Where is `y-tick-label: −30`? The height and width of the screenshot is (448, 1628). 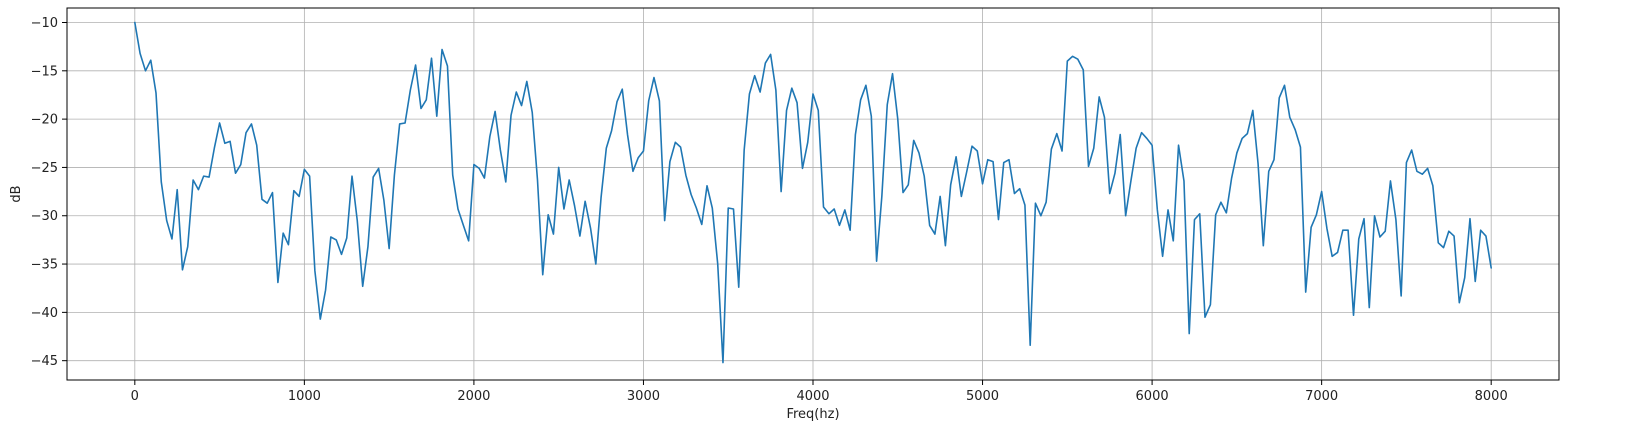 y-tick-label: −30 is located at coordinates (44, 216).